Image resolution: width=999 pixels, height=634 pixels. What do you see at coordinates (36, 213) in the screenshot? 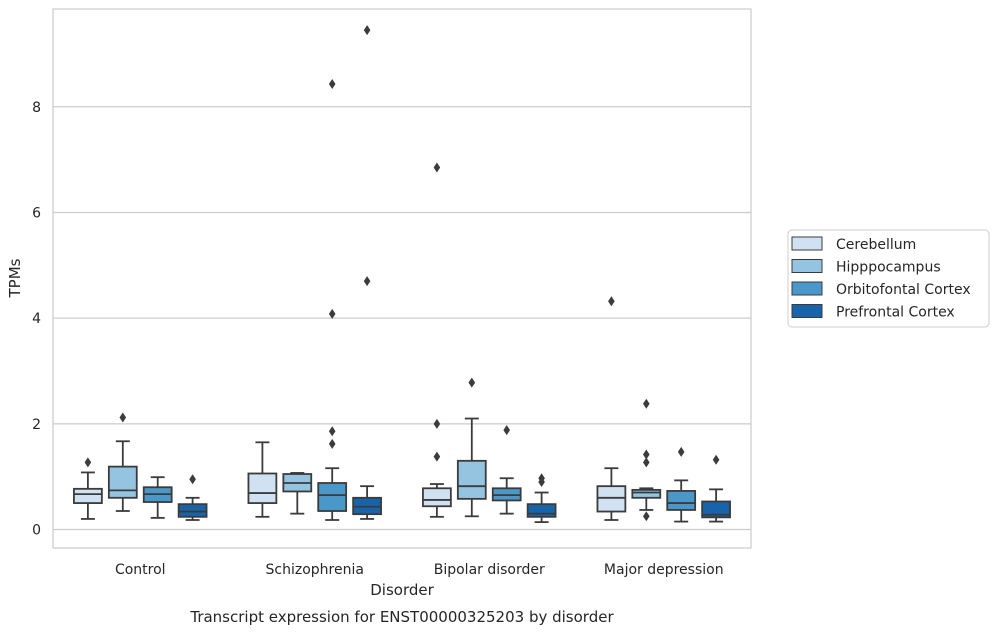
I see `y-tick-label: 6` at bounding box center [36, 213].